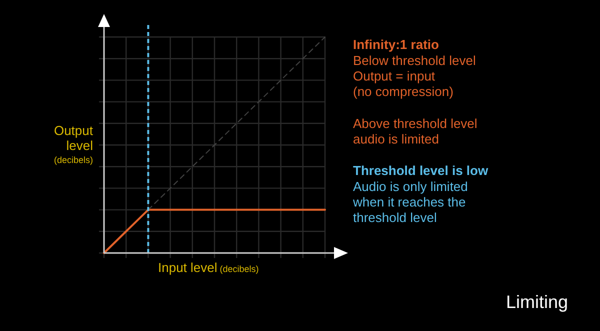  Describe the element at coordinates (537, 302) in the screenshot. I see `text: Limiting` at that location.